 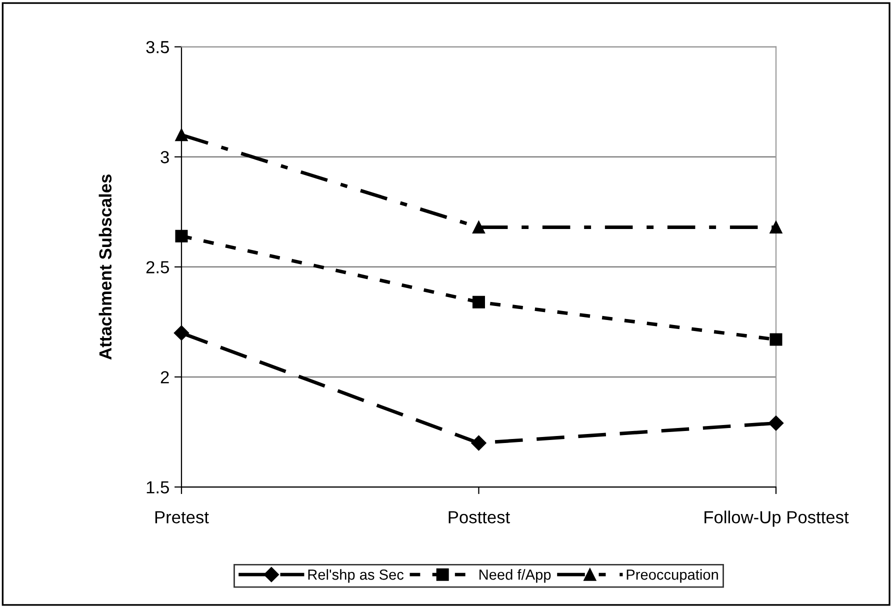 I want to click on x-tick-label: Posttest, so click(x=479, y=517).